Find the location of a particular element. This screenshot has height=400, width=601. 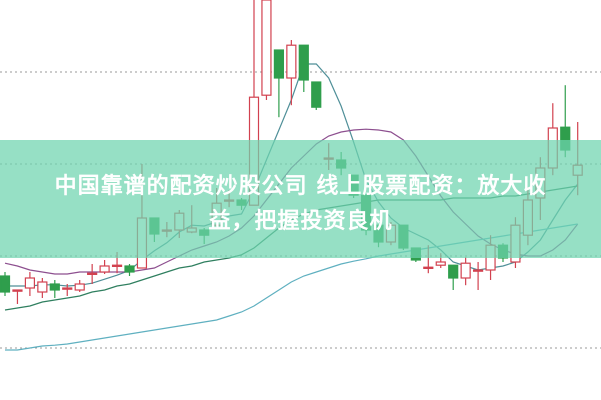

title-line-1: 中国靠谱的配资炒股公司 线上股票配资：放大收 is located at coordinates (300, 186).